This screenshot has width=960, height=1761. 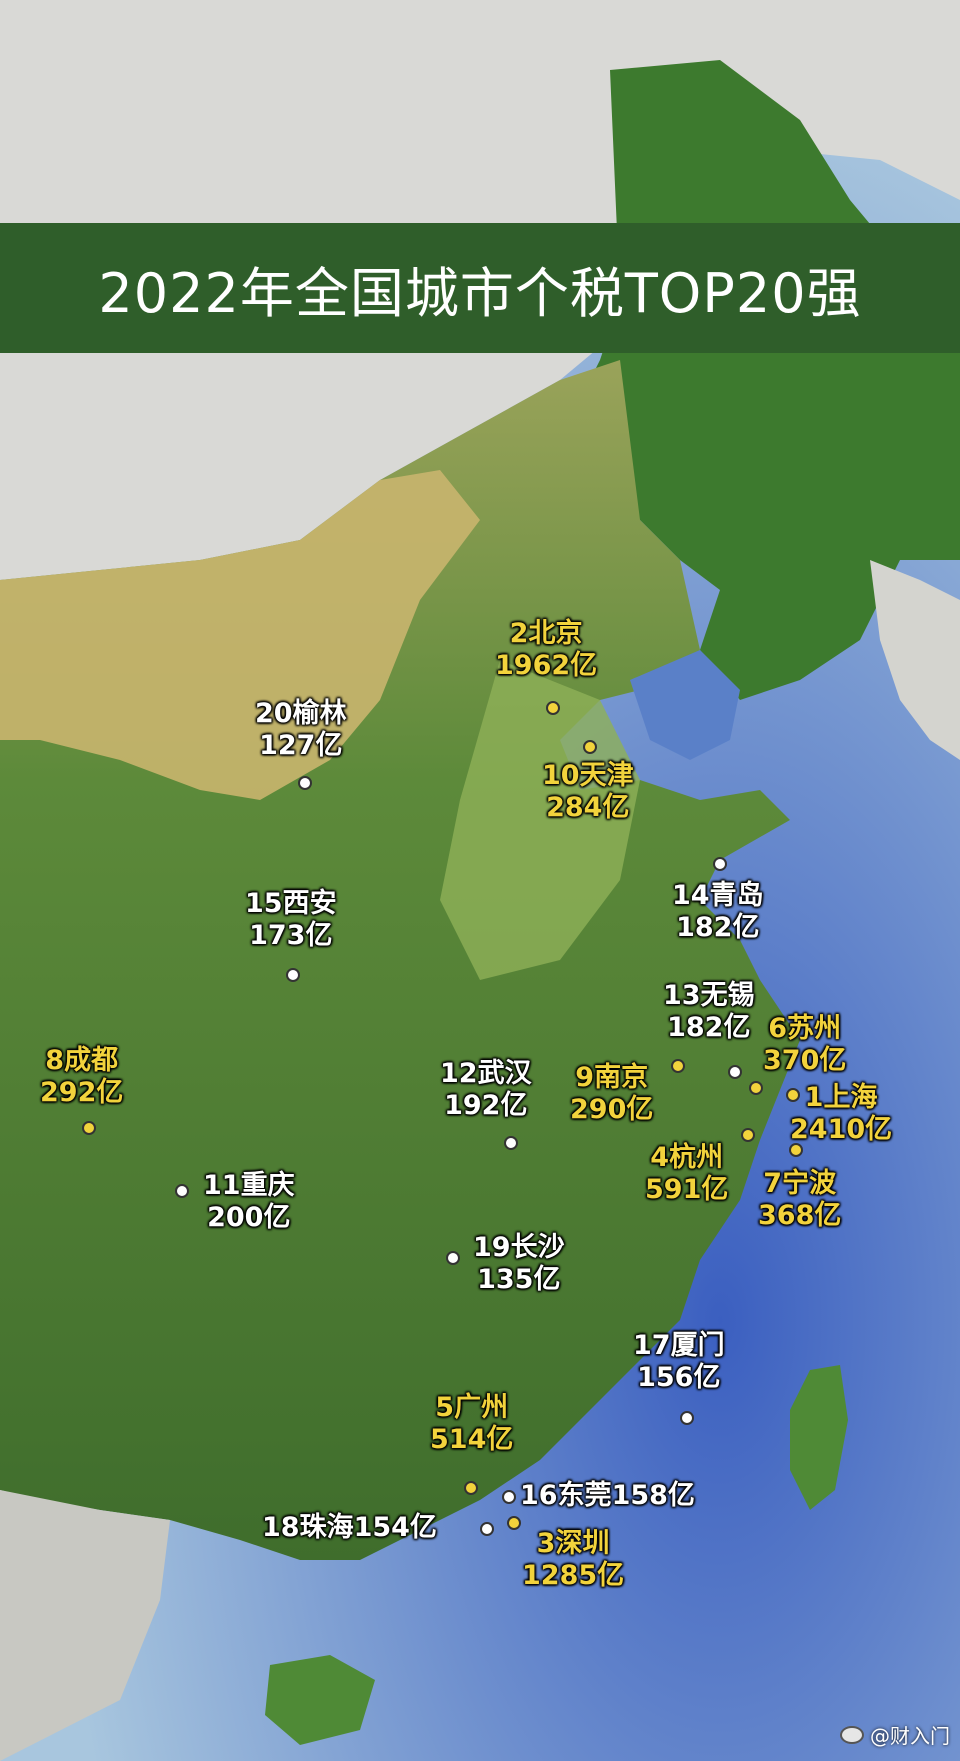 What do you see at coordinates (82, 1092) in the screenshot?
I see `city-tax-chengdu: 292亿` at bounding box center [82, 1092].